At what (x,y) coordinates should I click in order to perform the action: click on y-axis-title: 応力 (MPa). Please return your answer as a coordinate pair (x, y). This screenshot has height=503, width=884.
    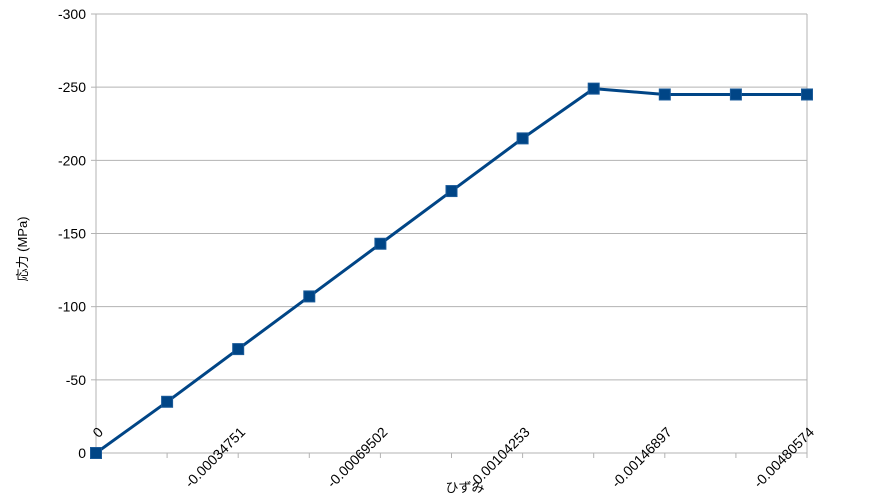
    Looking at the image, I should click on (22, 248).